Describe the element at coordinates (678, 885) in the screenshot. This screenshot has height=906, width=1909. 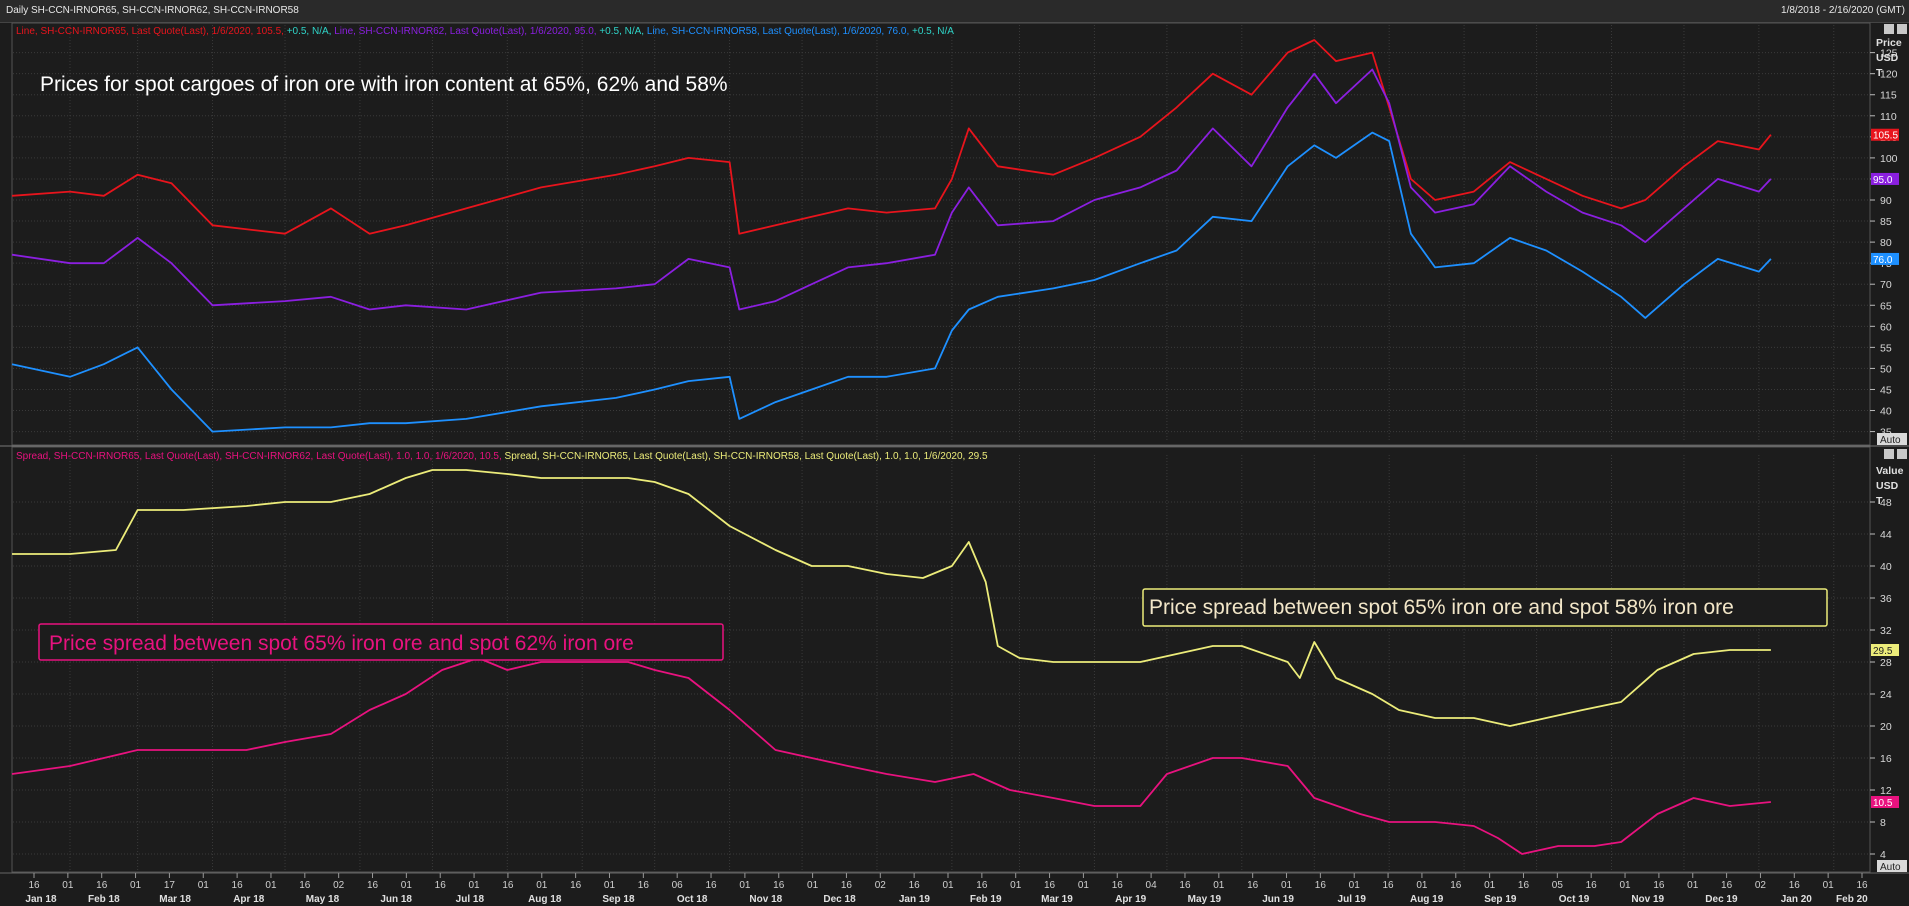
I see `x-day-tick: 06` at that location.